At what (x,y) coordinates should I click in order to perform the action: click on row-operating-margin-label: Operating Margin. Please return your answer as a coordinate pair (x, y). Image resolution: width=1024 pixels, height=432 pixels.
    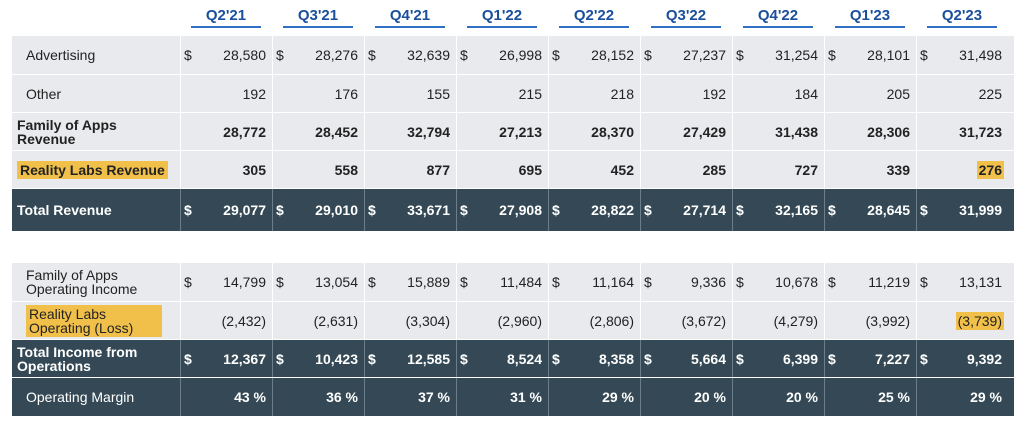
    Looking at the image, I should click on (96, 397).